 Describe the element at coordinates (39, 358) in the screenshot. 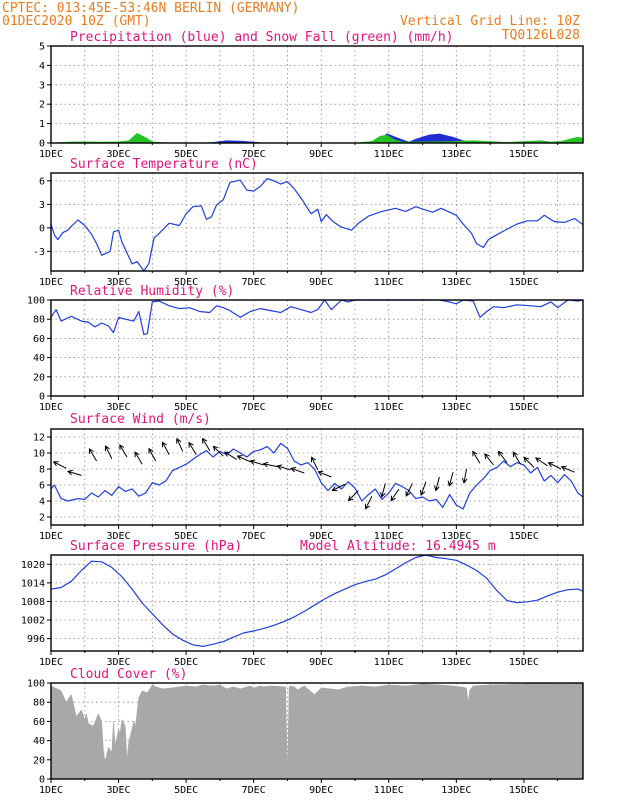

I see `y-tick-label: 40` at that location.